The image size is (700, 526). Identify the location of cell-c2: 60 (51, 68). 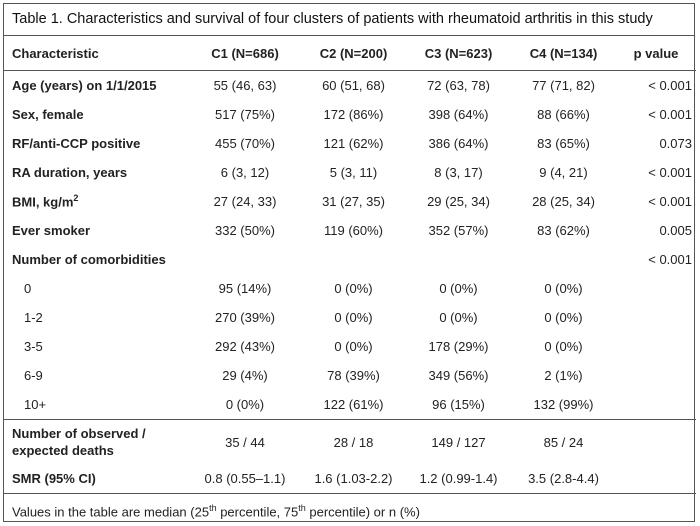
(353, 85).